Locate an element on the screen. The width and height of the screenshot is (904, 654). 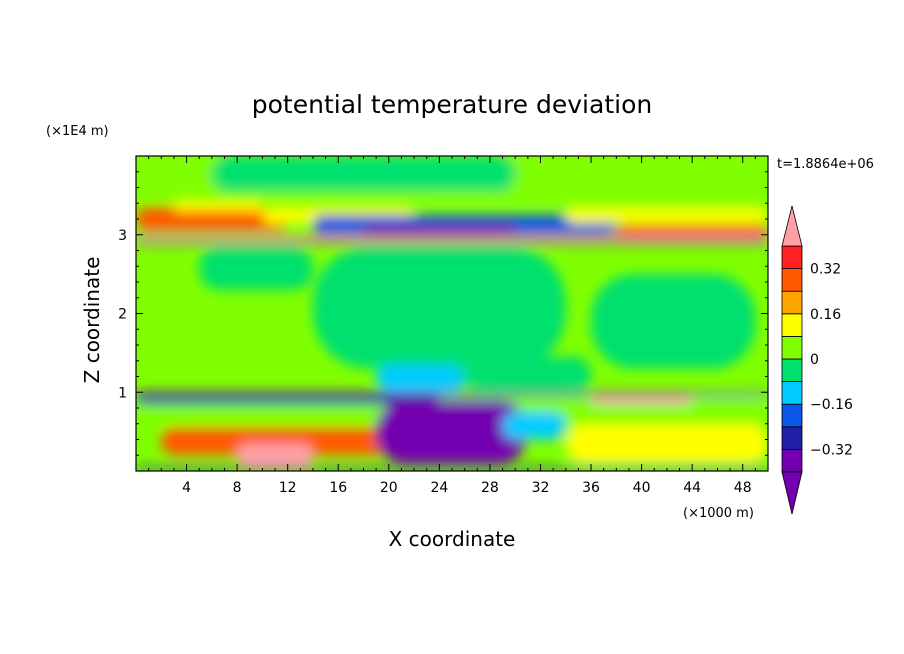
x-tick-label: 16 is located at coordinates (338, 488).